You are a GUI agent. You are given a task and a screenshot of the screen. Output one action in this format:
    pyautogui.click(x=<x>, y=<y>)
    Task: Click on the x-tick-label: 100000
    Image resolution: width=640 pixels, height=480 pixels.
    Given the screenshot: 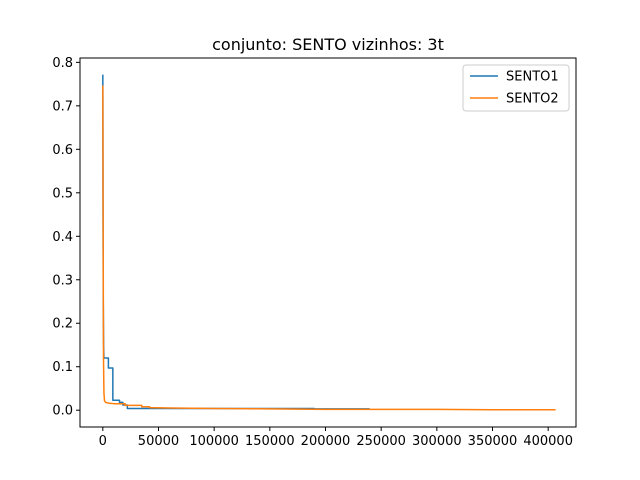 What is the action you would take?
    pyautogui.click(x=214, y=441)
    